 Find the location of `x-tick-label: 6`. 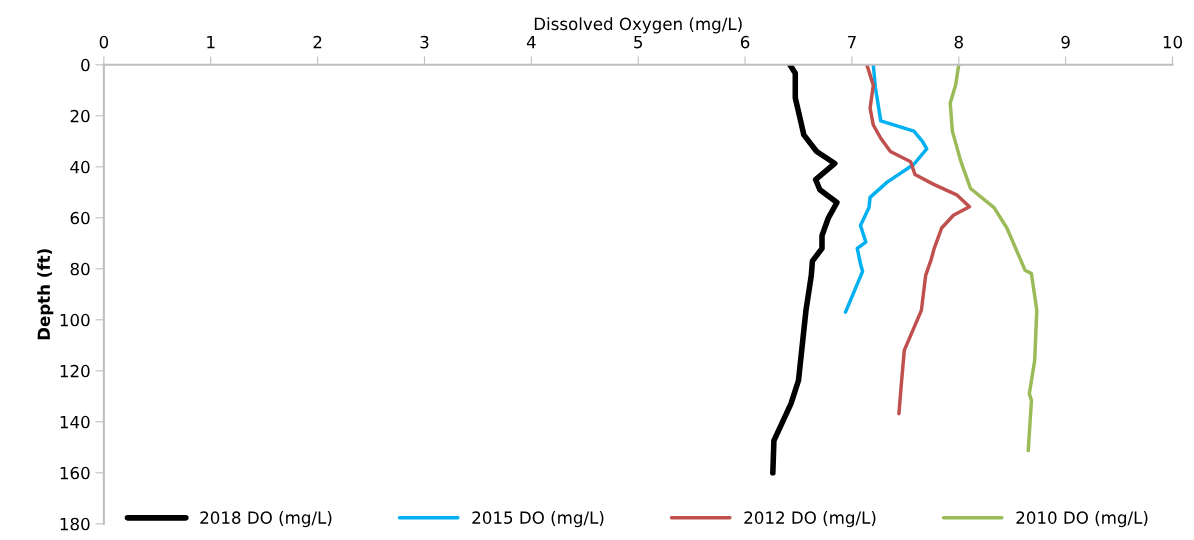

x-tick-label: 6 is located at coordinates (745, 42).